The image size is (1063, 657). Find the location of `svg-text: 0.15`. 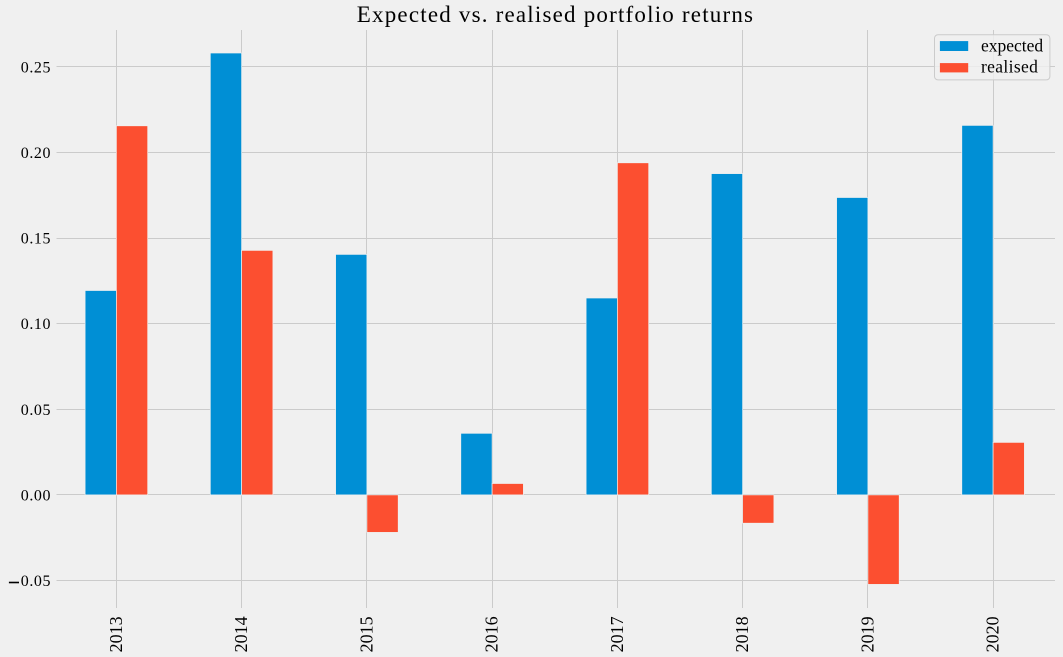

svg-text: 0.15 is located at coordinates (36, 239).